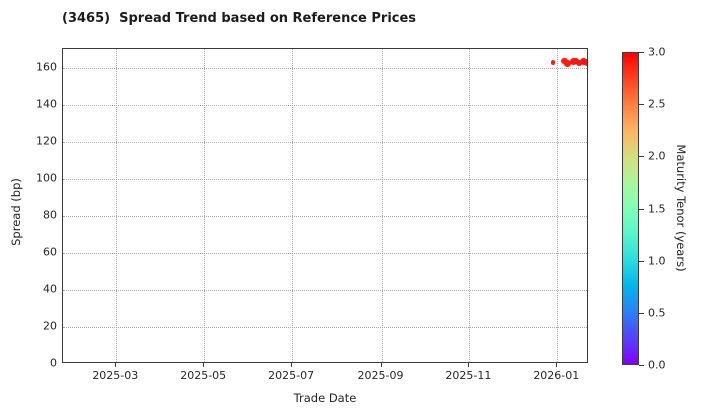 The height and width of the screenshot is (420, 720). Describe the element at coordinates (657, 365) in the screenshot. I see `colorbar-tick-label: 0.0` at that location.